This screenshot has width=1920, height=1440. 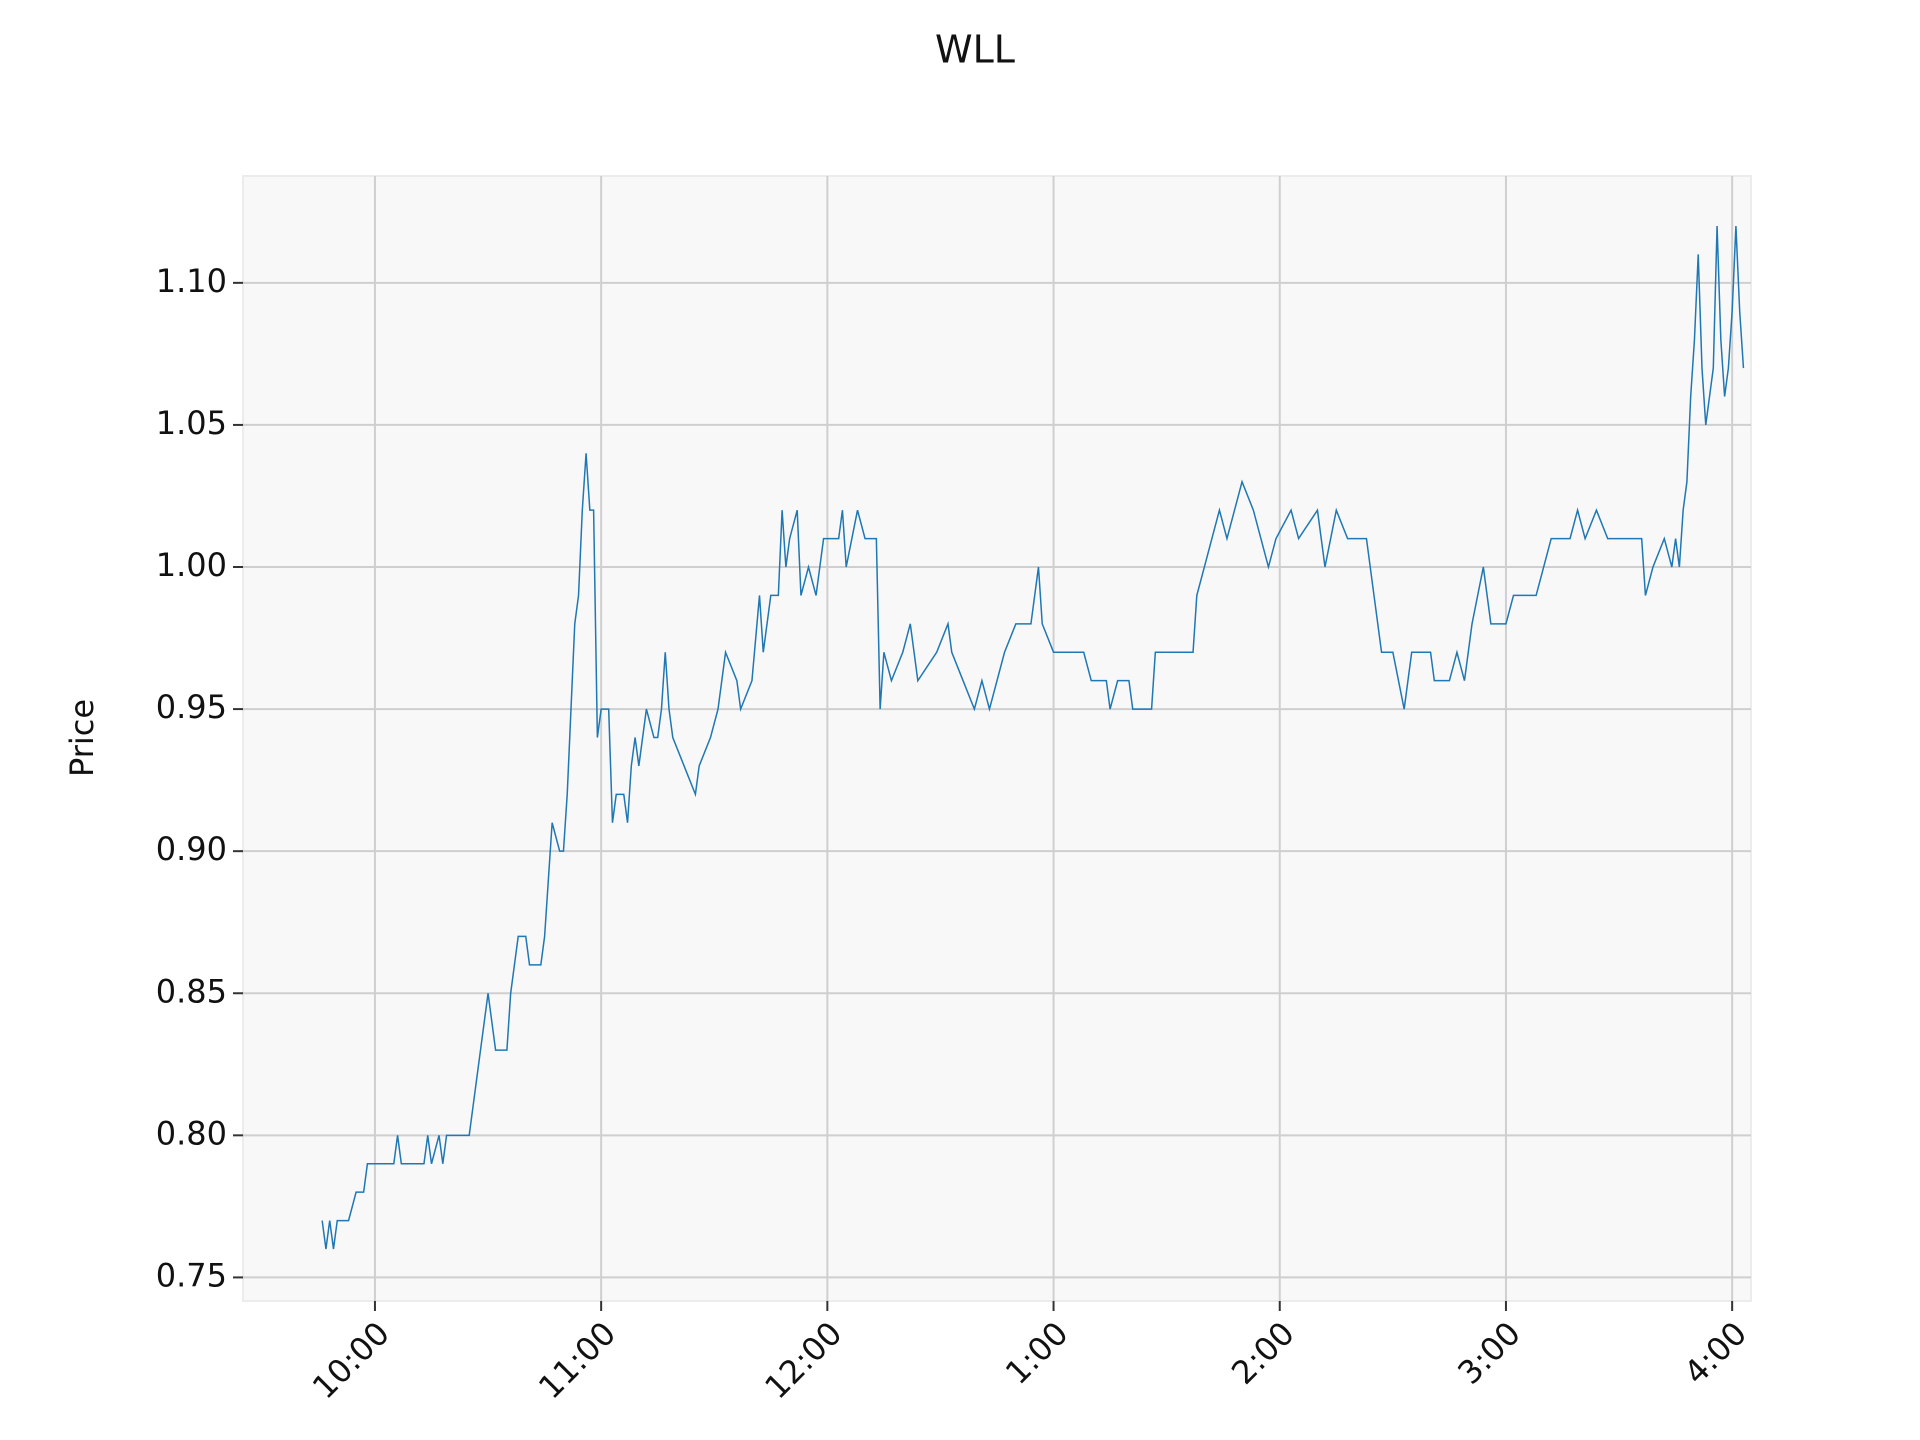 What do you see at coordinates (191, 423) in the screenshot?
I see `y-tick-label: 1.05` at bounding box center [191, 423].